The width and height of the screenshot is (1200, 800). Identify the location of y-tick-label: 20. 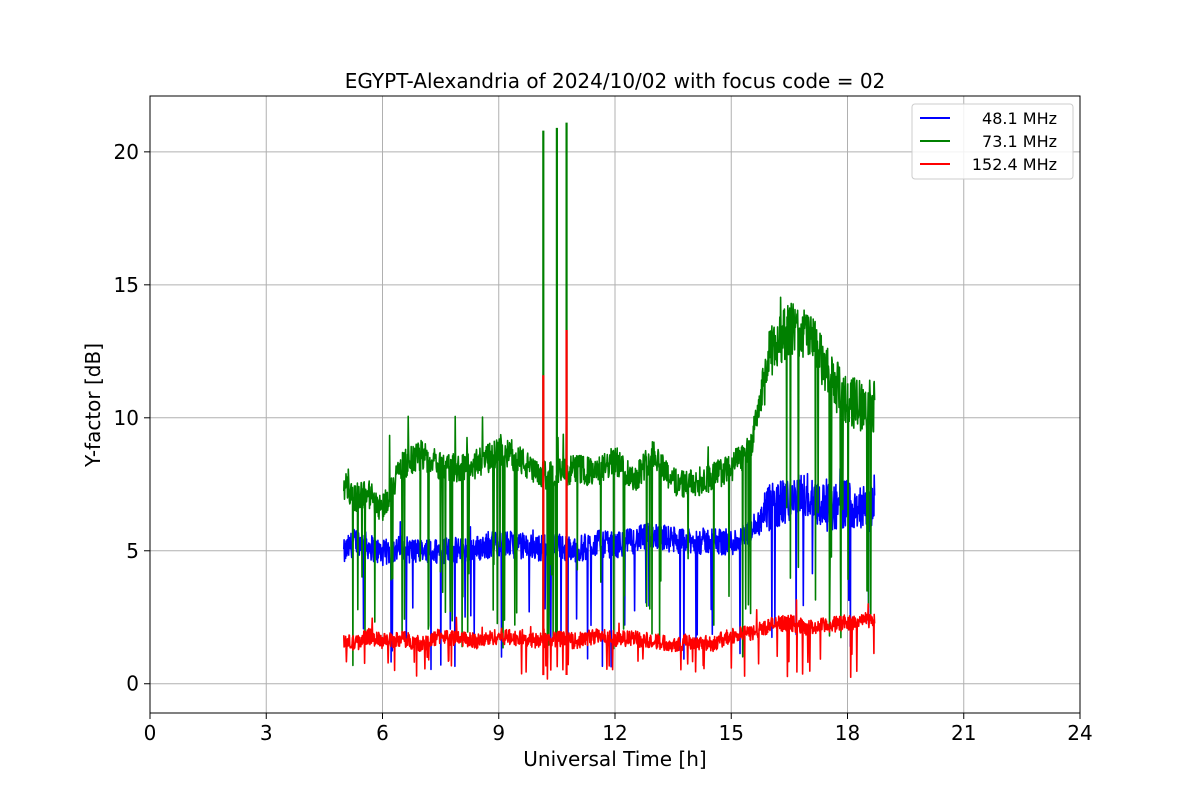
(126, 152).